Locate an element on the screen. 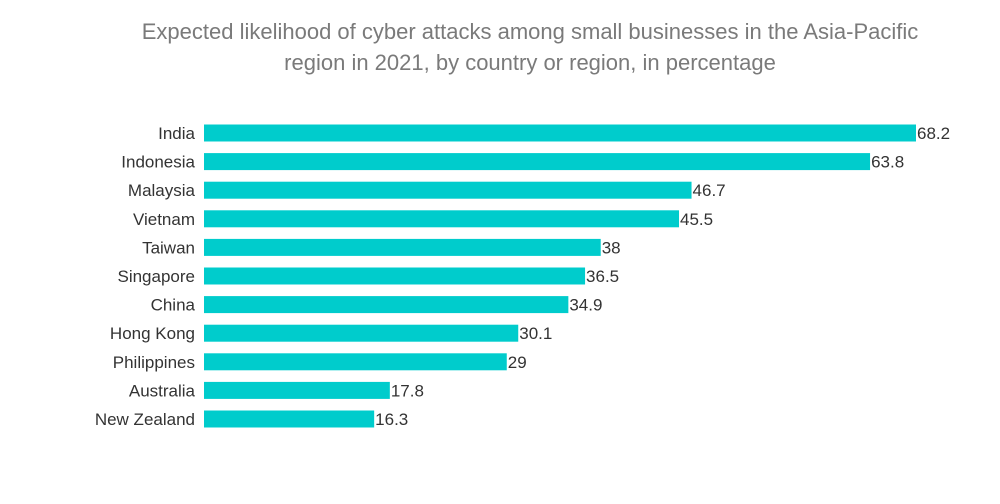 The width and height of the screenshot is (1000, 504). value-label: 45.5 is located at coordinates (696, 219).